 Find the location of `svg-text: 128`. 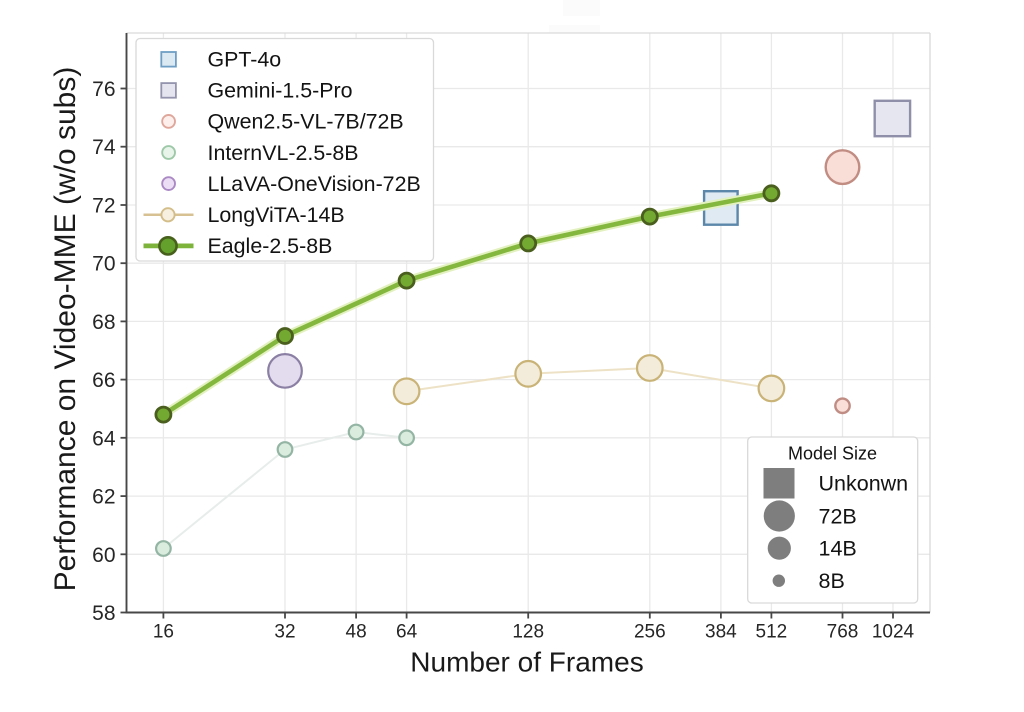

svg-text: 128 is located at coordinates (528, 632).